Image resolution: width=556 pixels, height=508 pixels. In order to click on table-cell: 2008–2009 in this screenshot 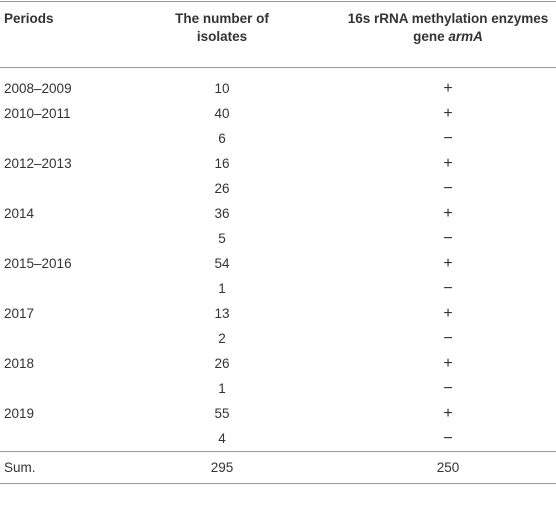, I will do `click(38, 88)`.